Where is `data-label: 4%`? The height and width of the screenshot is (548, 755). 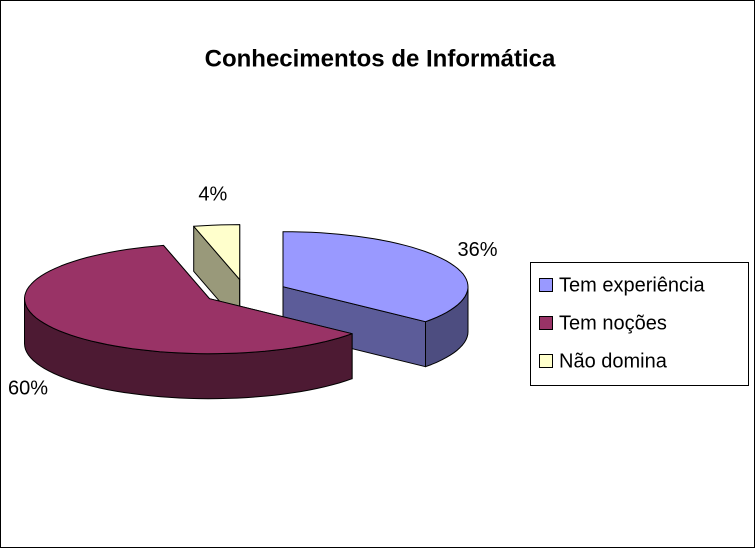
data-label: 4% is located at coordinates (212, 195).